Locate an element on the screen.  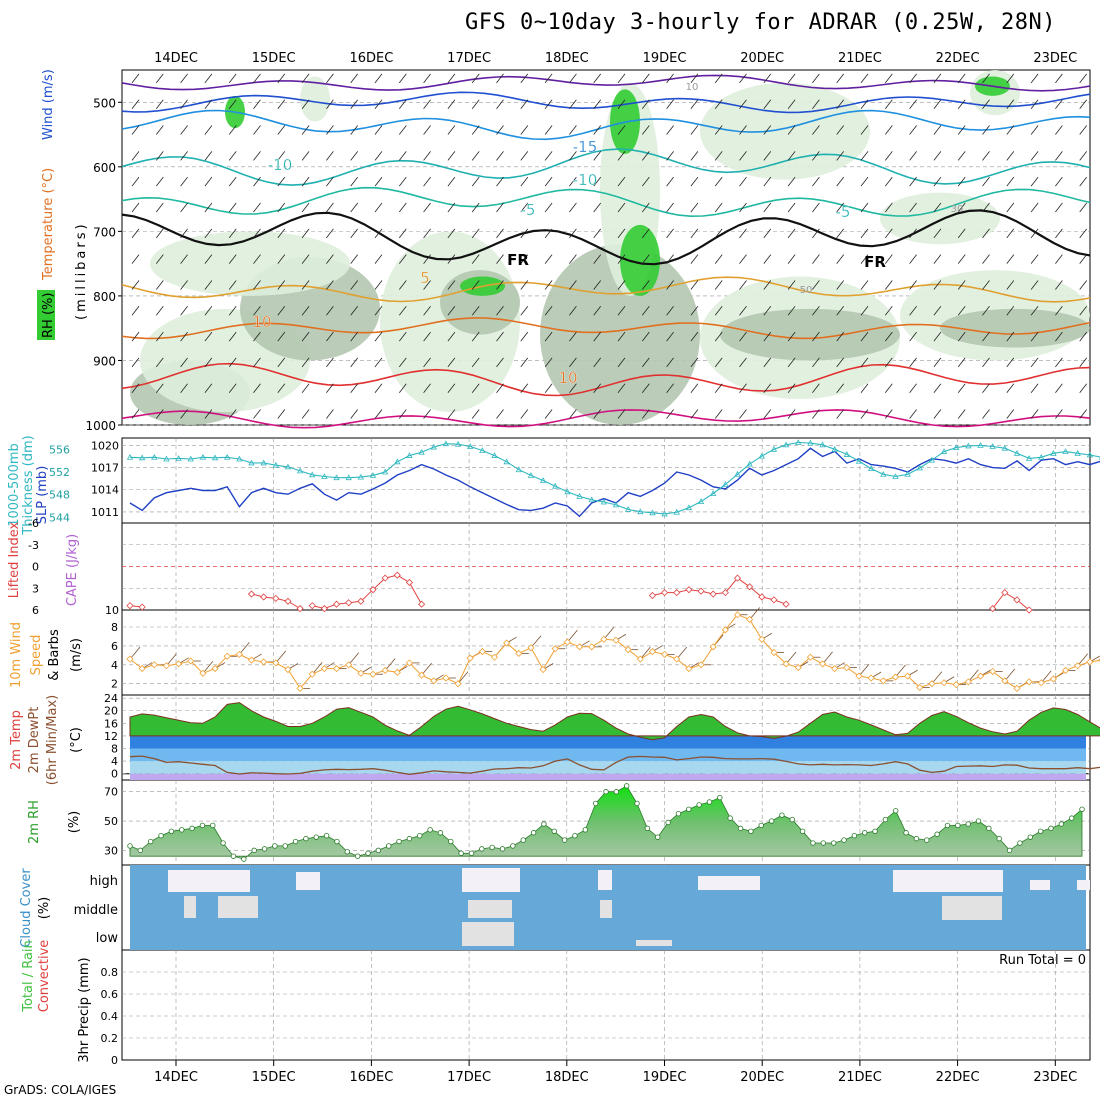
panel-ylabel: (6hr Min/Max) is located at coordinates (52, 740).